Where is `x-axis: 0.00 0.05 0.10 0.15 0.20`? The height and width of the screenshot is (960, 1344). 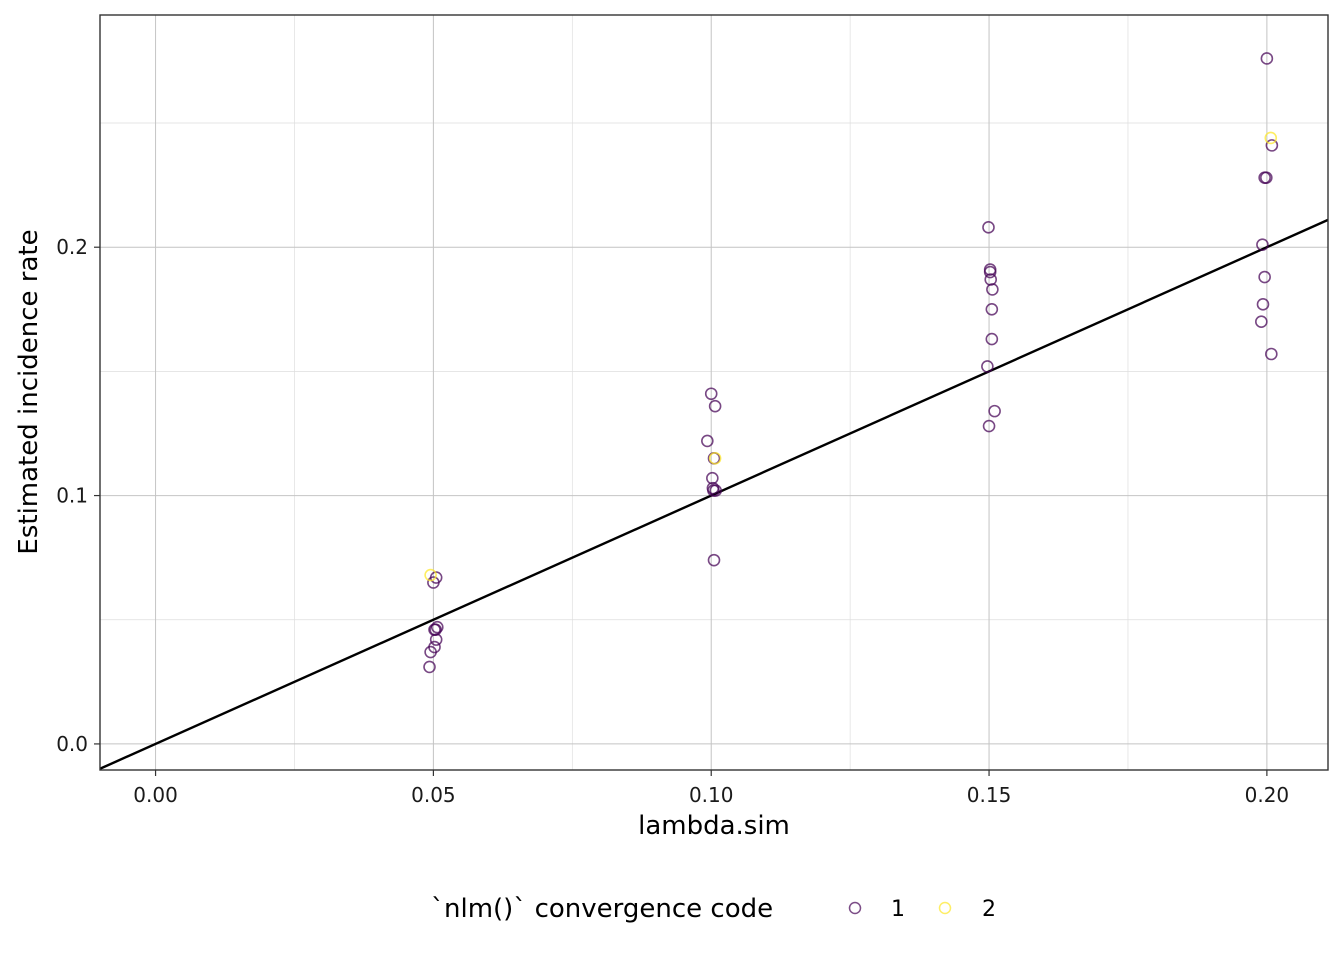 x-axis: 0.00 0.05 0.10 0.15 0.20 is located at coordinates (711, 788).